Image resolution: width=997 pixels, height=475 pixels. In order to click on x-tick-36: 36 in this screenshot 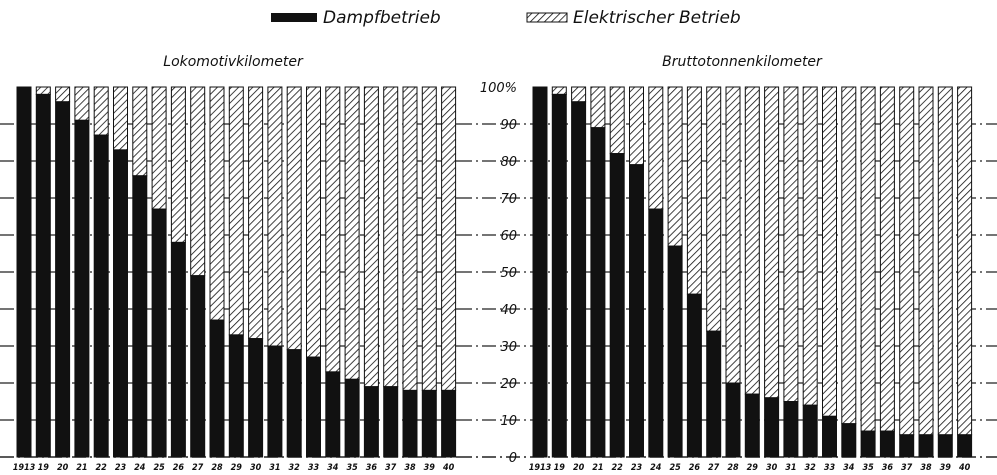, I will do `click(372, 468)`.